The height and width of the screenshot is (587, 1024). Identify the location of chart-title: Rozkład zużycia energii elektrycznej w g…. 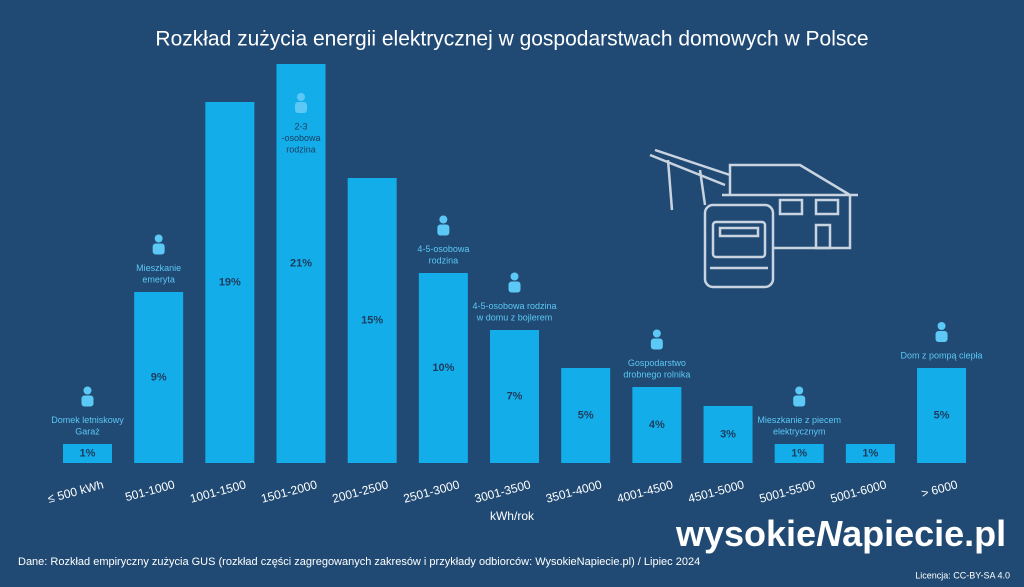
(511, 39).